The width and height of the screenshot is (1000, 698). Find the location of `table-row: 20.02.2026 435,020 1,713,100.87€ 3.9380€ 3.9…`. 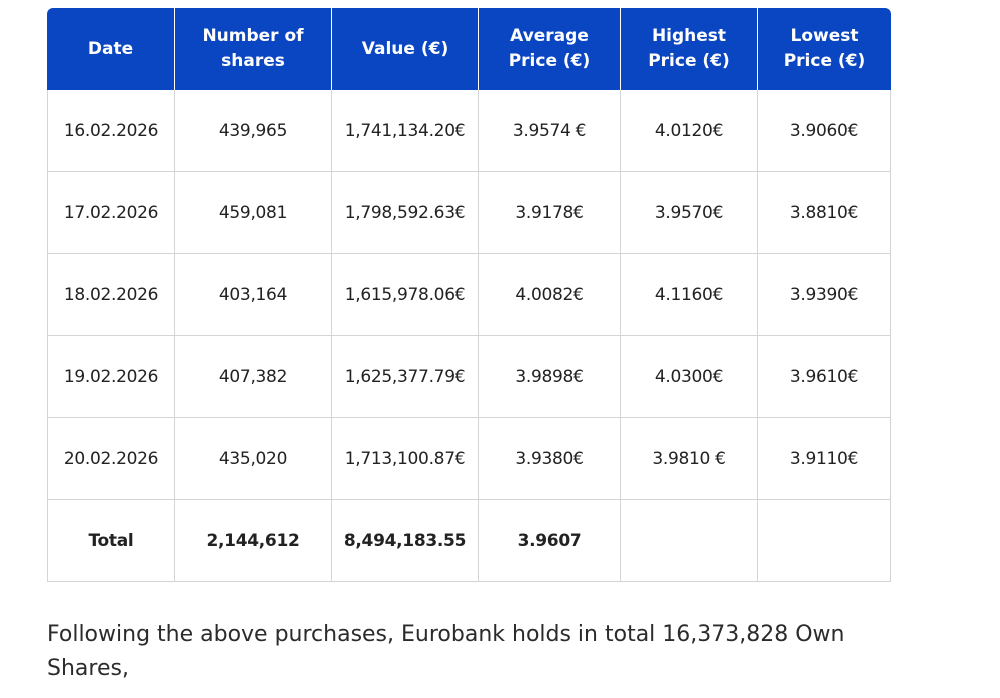

table-row: 20.02.2026 435,020 1,713,100.87€ 3.9380€ 3.9… is located at coordinates (469, 459).